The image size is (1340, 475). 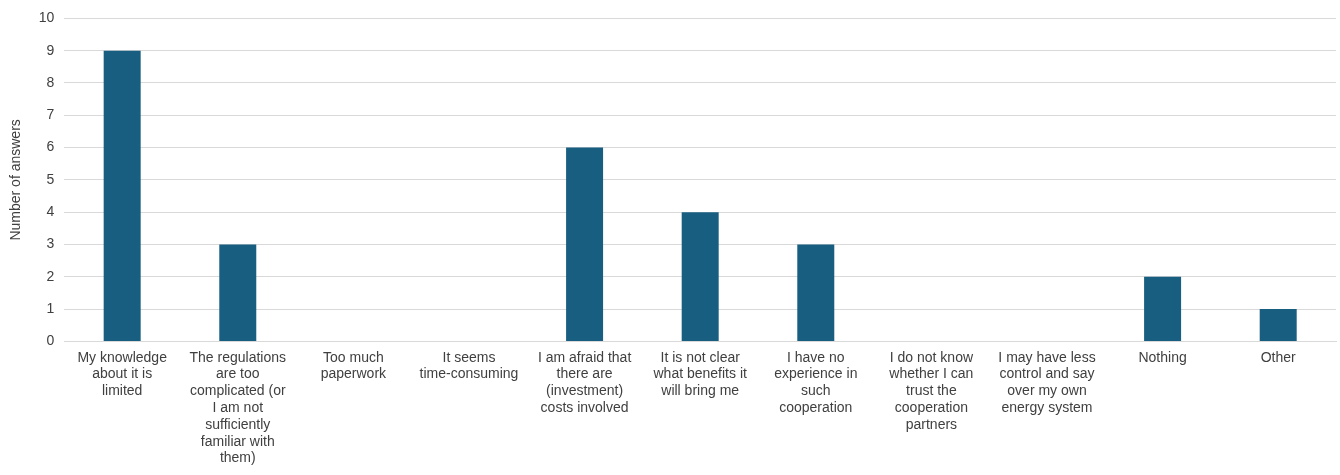 What do you see at coordinates (50, 114) in the screenshot?
I see `y-tick-label: 7` at bounding box center [50, 114].